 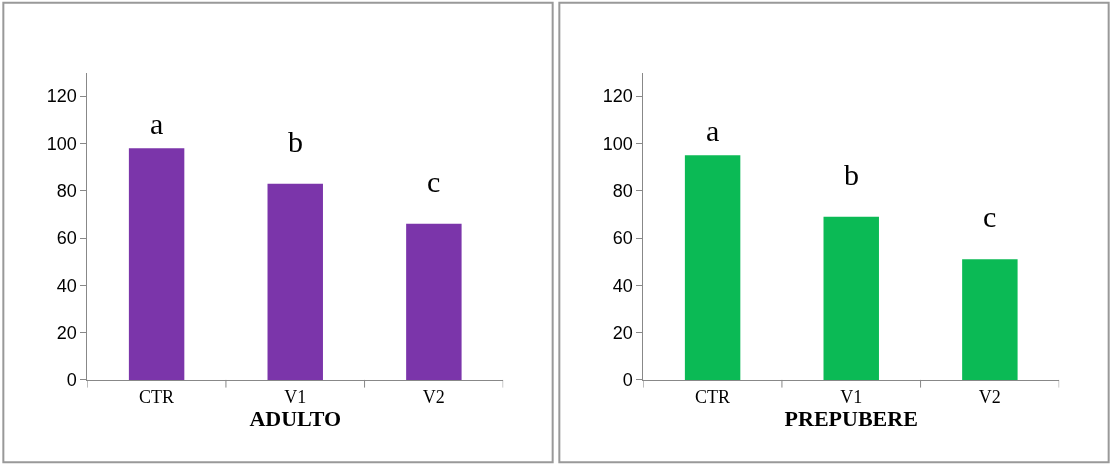 I want to click on x-axis-title: ADULTO, so click(x=295, y=419).